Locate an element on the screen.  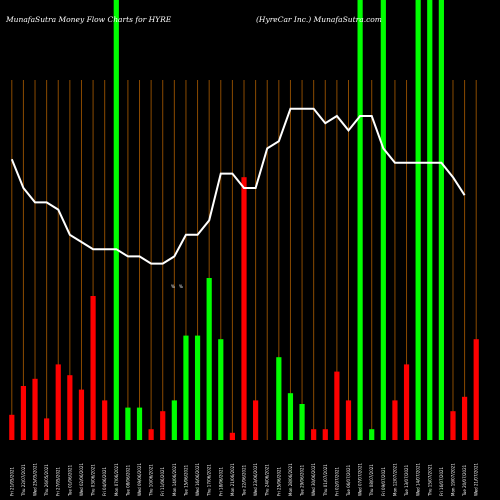
x-tick-label: Mon 21/06/2021 is located at coordinates (232, 479).